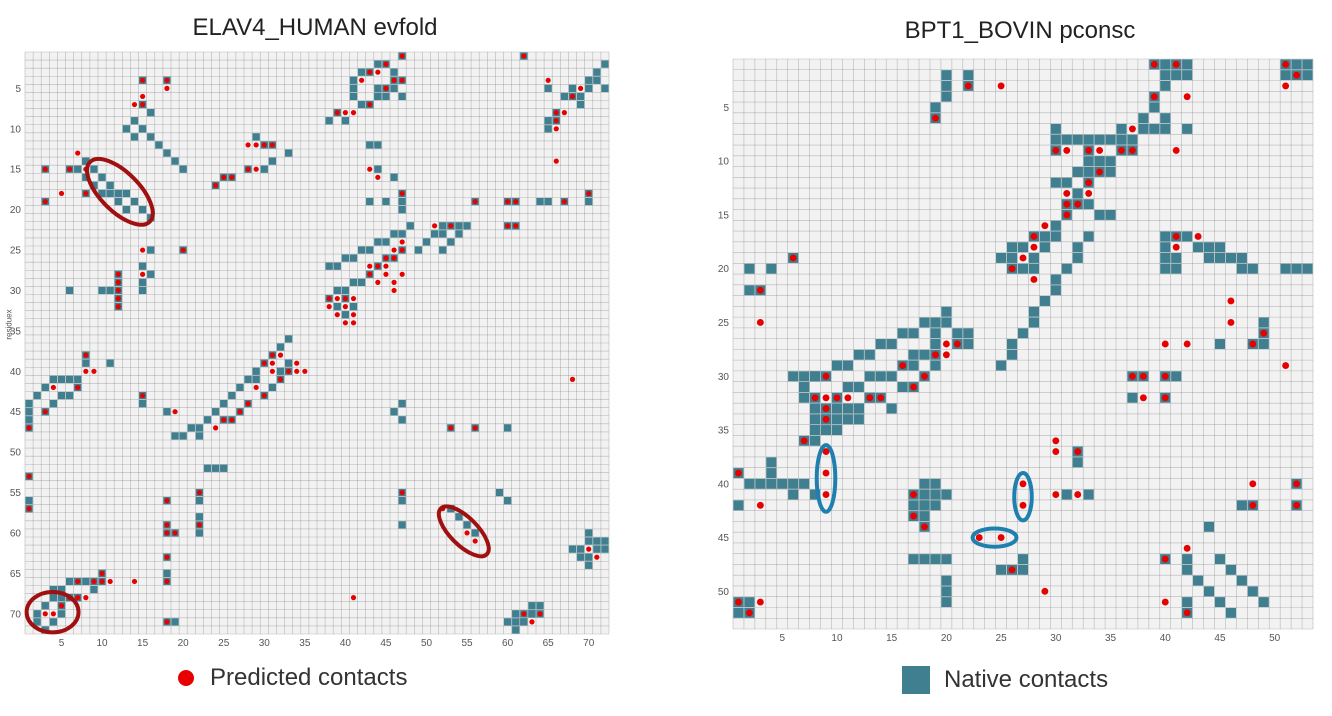  Describe the element at coordinates (305, 643) in the screenshot. I see `left-x-tick-label: 35` at that location.